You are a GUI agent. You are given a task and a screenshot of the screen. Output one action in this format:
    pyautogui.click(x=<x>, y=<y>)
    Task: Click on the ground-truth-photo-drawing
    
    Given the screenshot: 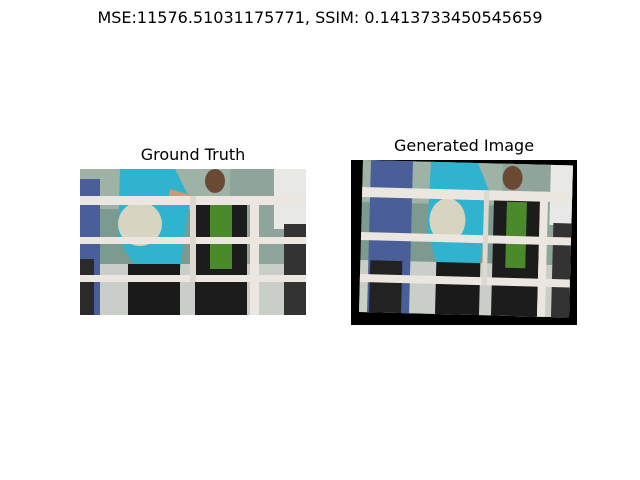 What is the action you would take?
    pyautogui.click(x=193, y=242)
    